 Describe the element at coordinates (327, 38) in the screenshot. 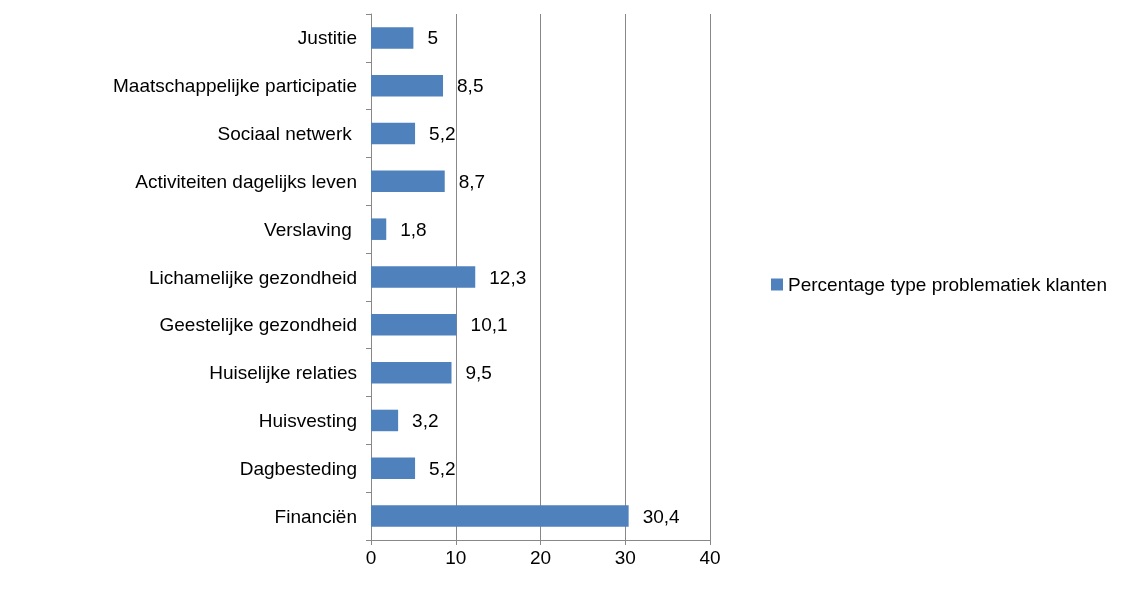

I see `y-tick-label: Justitie` at that location.